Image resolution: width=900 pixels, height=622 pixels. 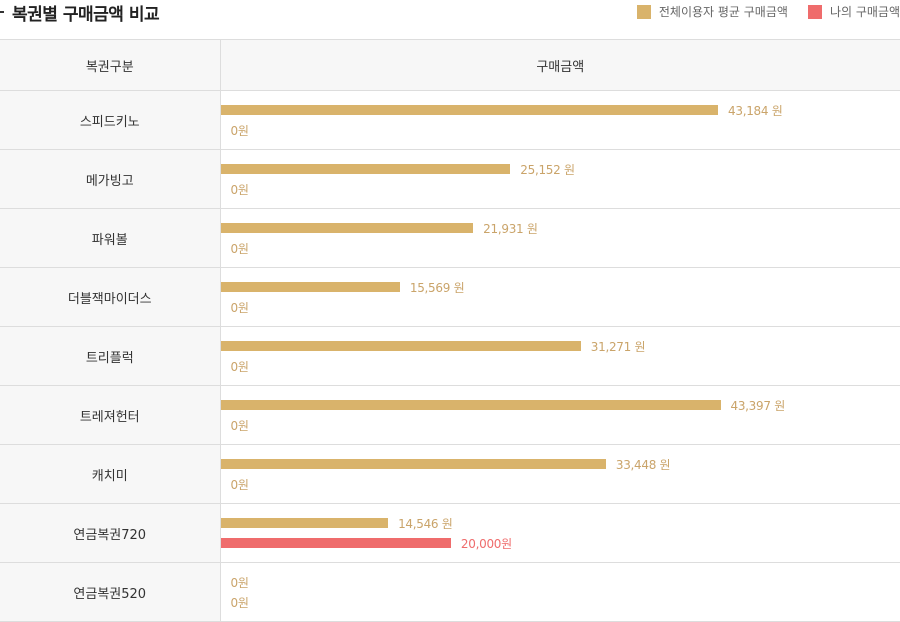 What do you see at coordinates (110, 179) in the screenshot?
I see `lottery-name: 메가빙고` at bounding box center [110, 179].